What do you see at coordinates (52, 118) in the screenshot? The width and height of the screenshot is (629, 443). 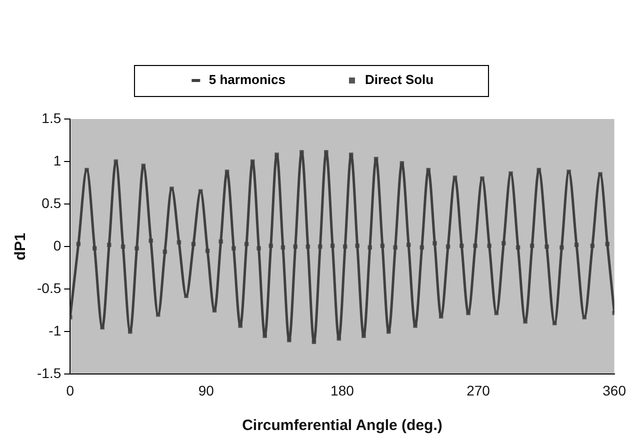 I see `y-tick-label: 1.5` at bounding box center [52, 118].